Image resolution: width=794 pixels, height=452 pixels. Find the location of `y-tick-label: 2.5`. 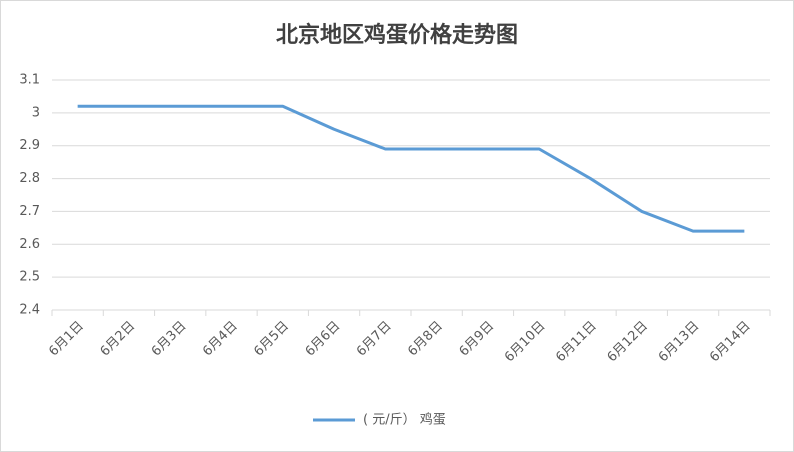

y-tick-label: 2.5 is located at coordinates (29, 277).